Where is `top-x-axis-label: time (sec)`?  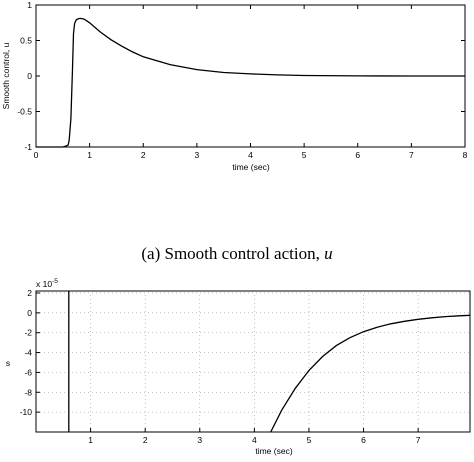 top-x-axis-label: time (sec) is located at coordinates (250, 167).